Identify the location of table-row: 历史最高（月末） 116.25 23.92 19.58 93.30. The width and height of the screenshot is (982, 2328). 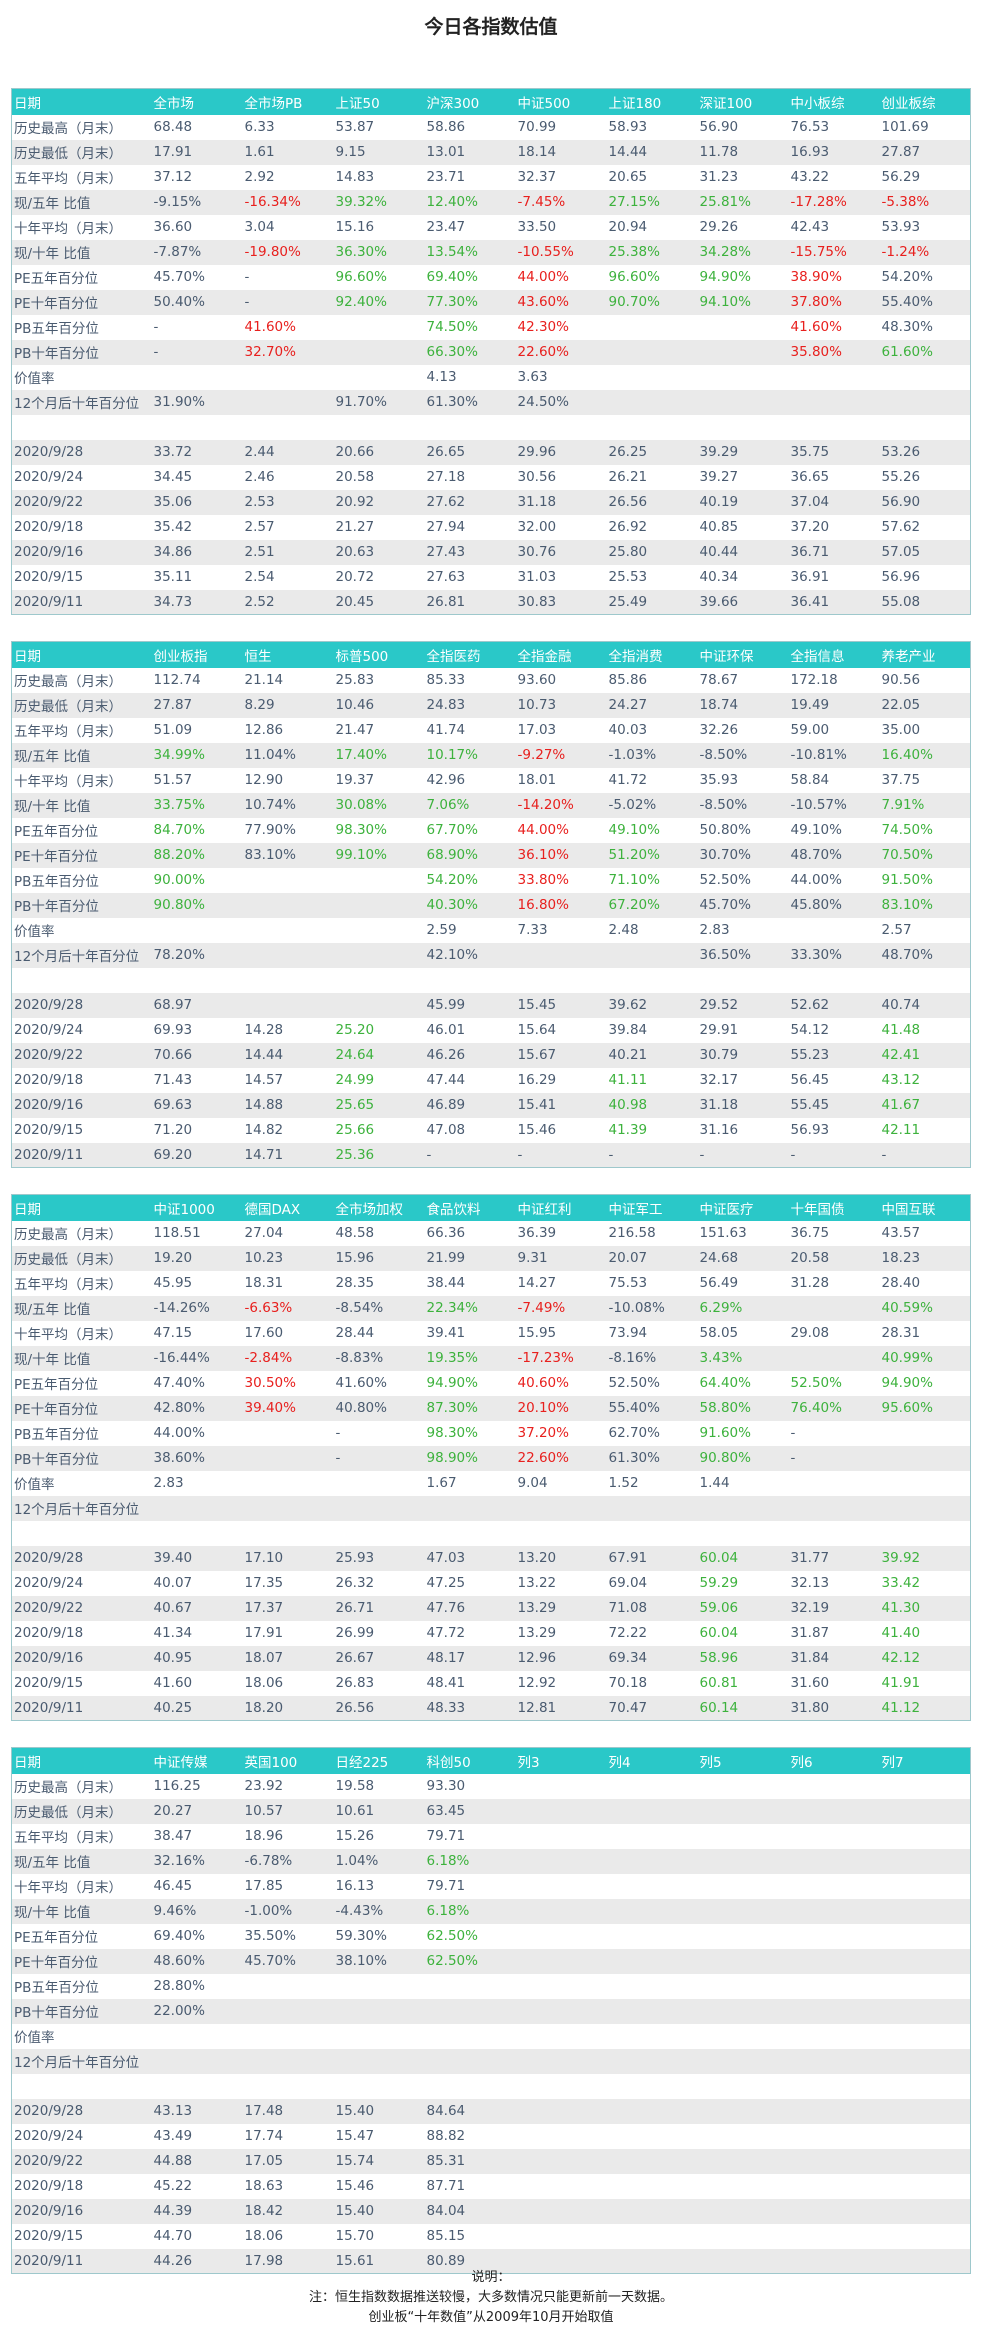
(491, 1786).